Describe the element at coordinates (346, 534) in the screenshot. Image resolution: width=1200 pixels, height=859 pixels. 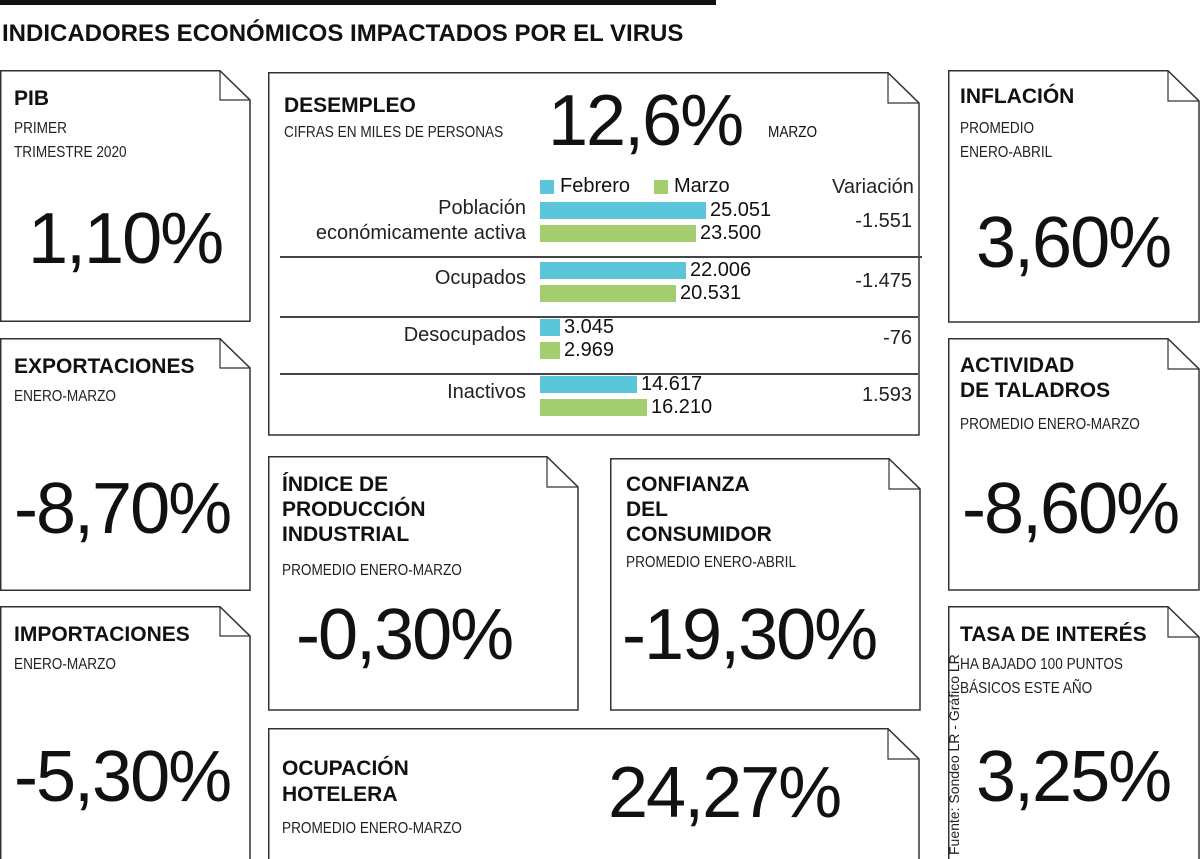
I see `card-title: INDUSTRIAL` at that location.